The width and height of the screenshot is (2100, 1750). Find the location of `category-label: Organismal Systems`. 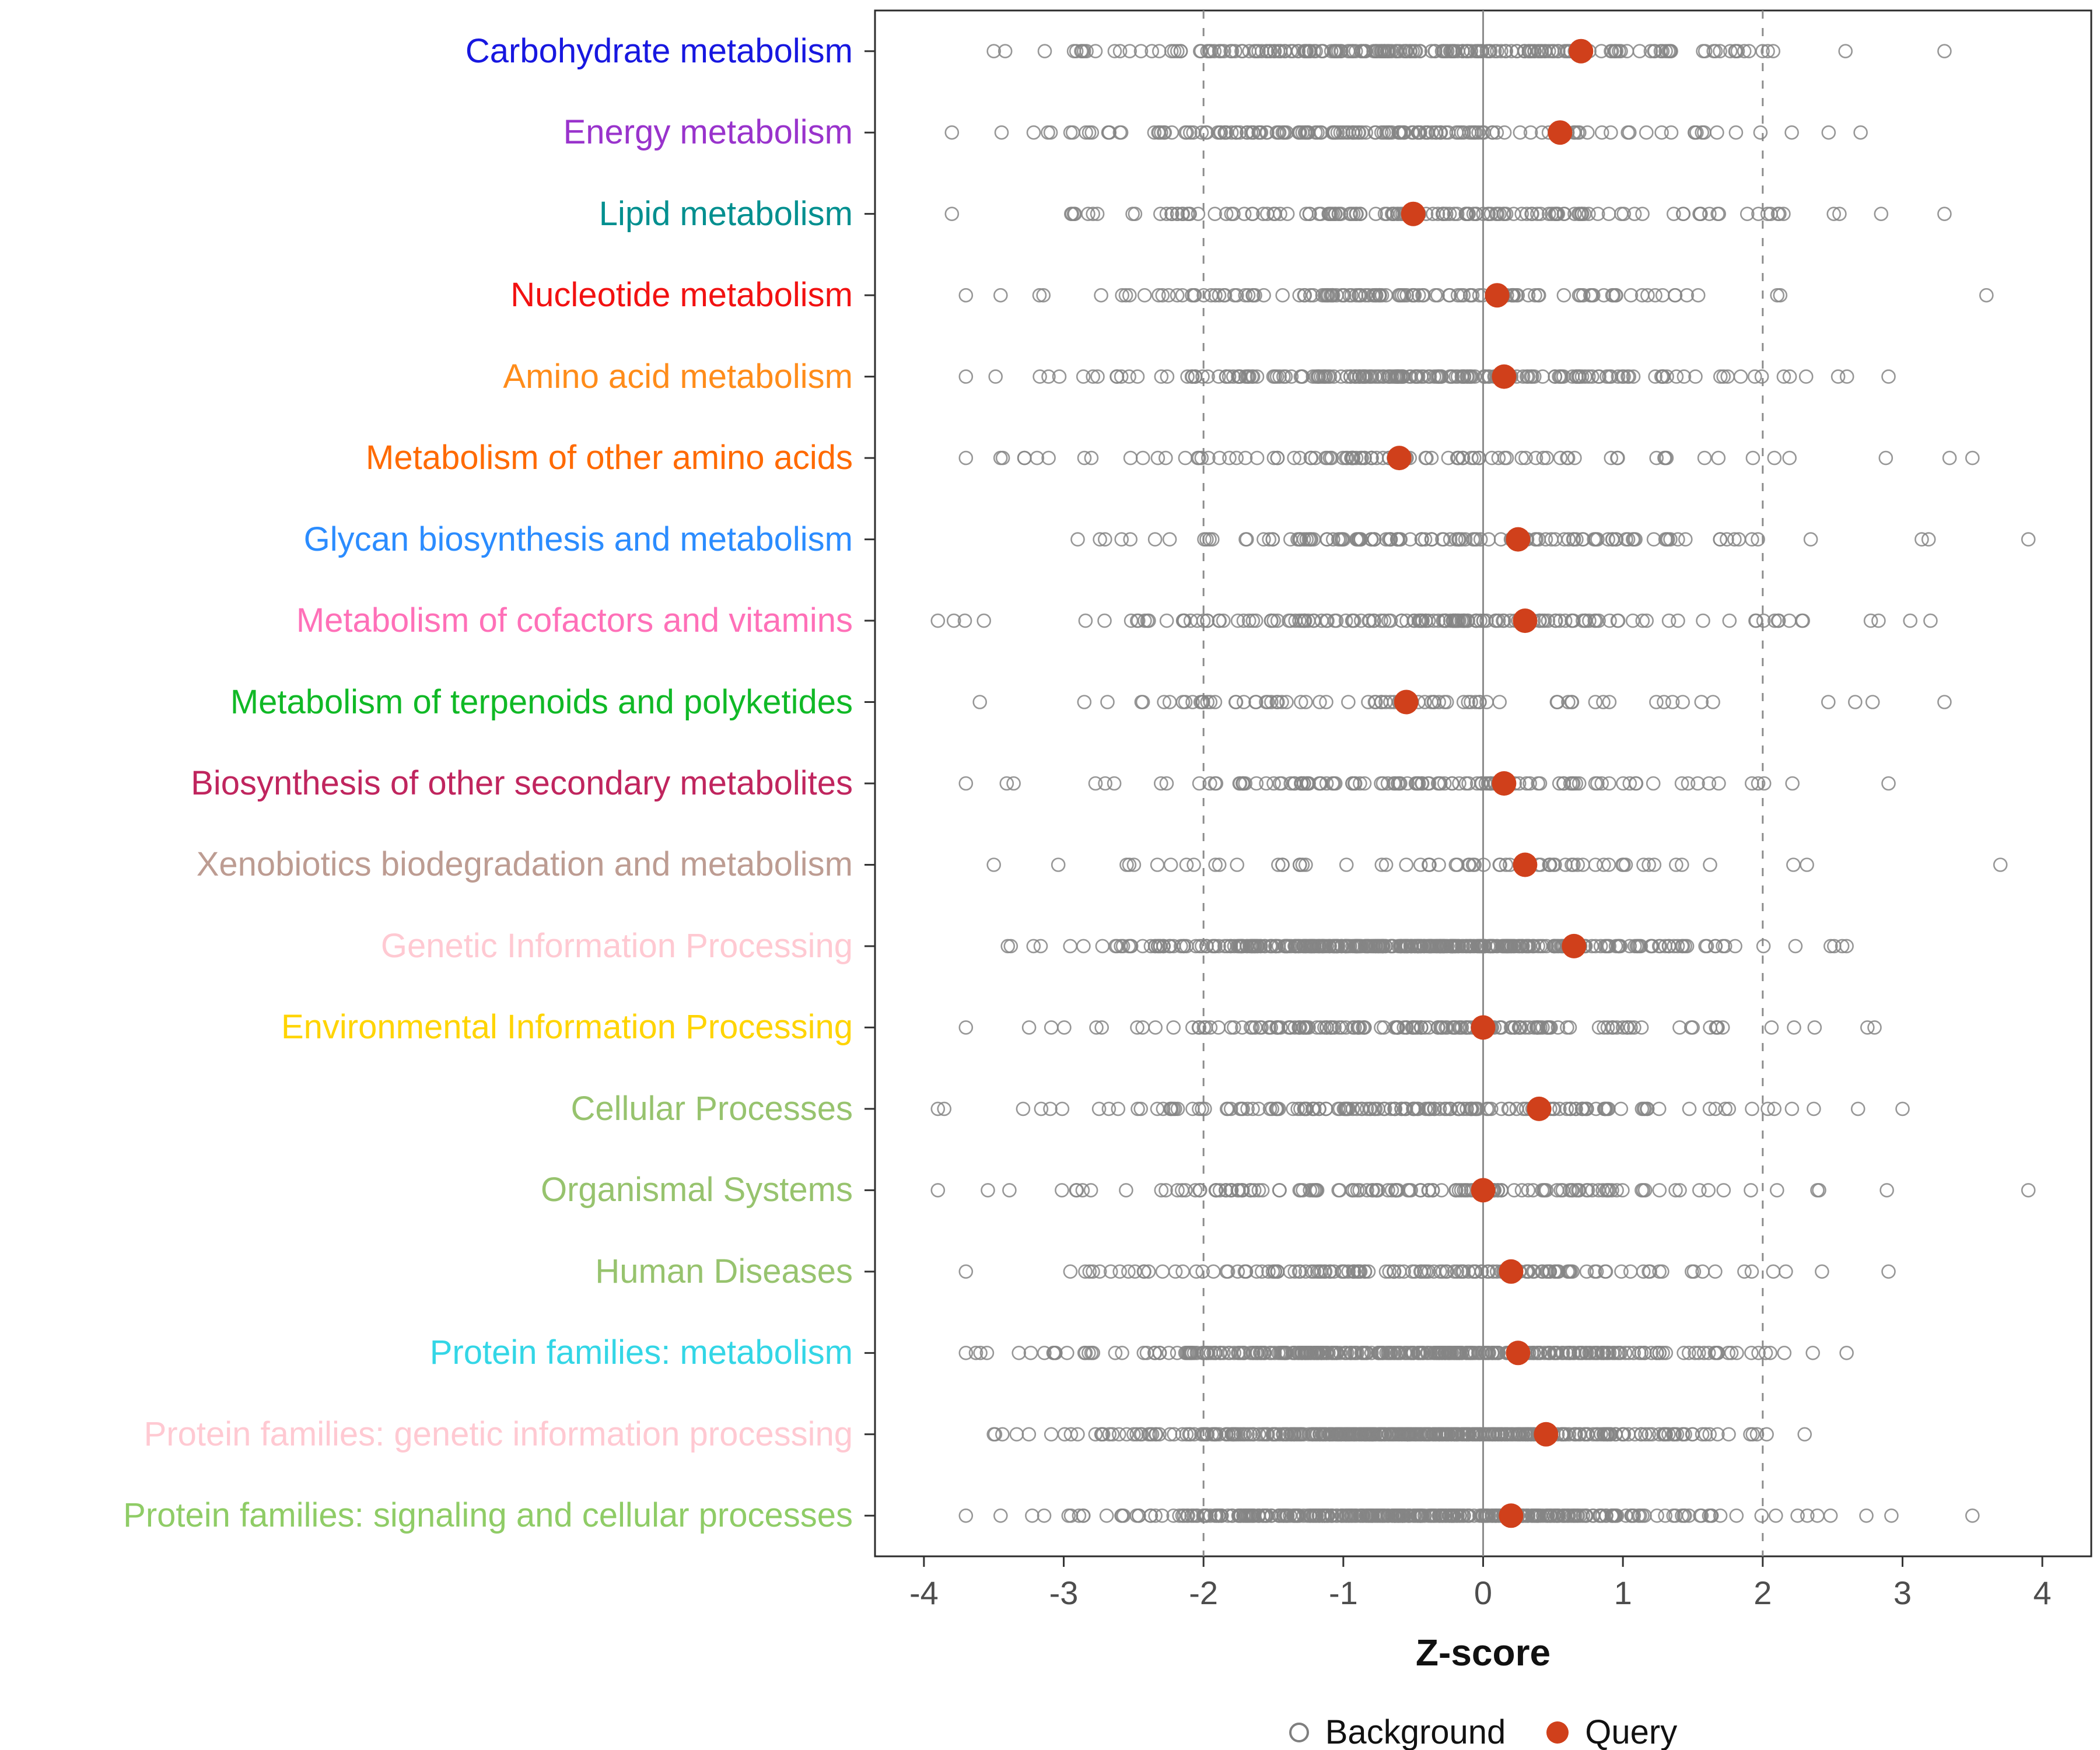

category-label: Organismal Systems is located at coordinates (696, 1190).